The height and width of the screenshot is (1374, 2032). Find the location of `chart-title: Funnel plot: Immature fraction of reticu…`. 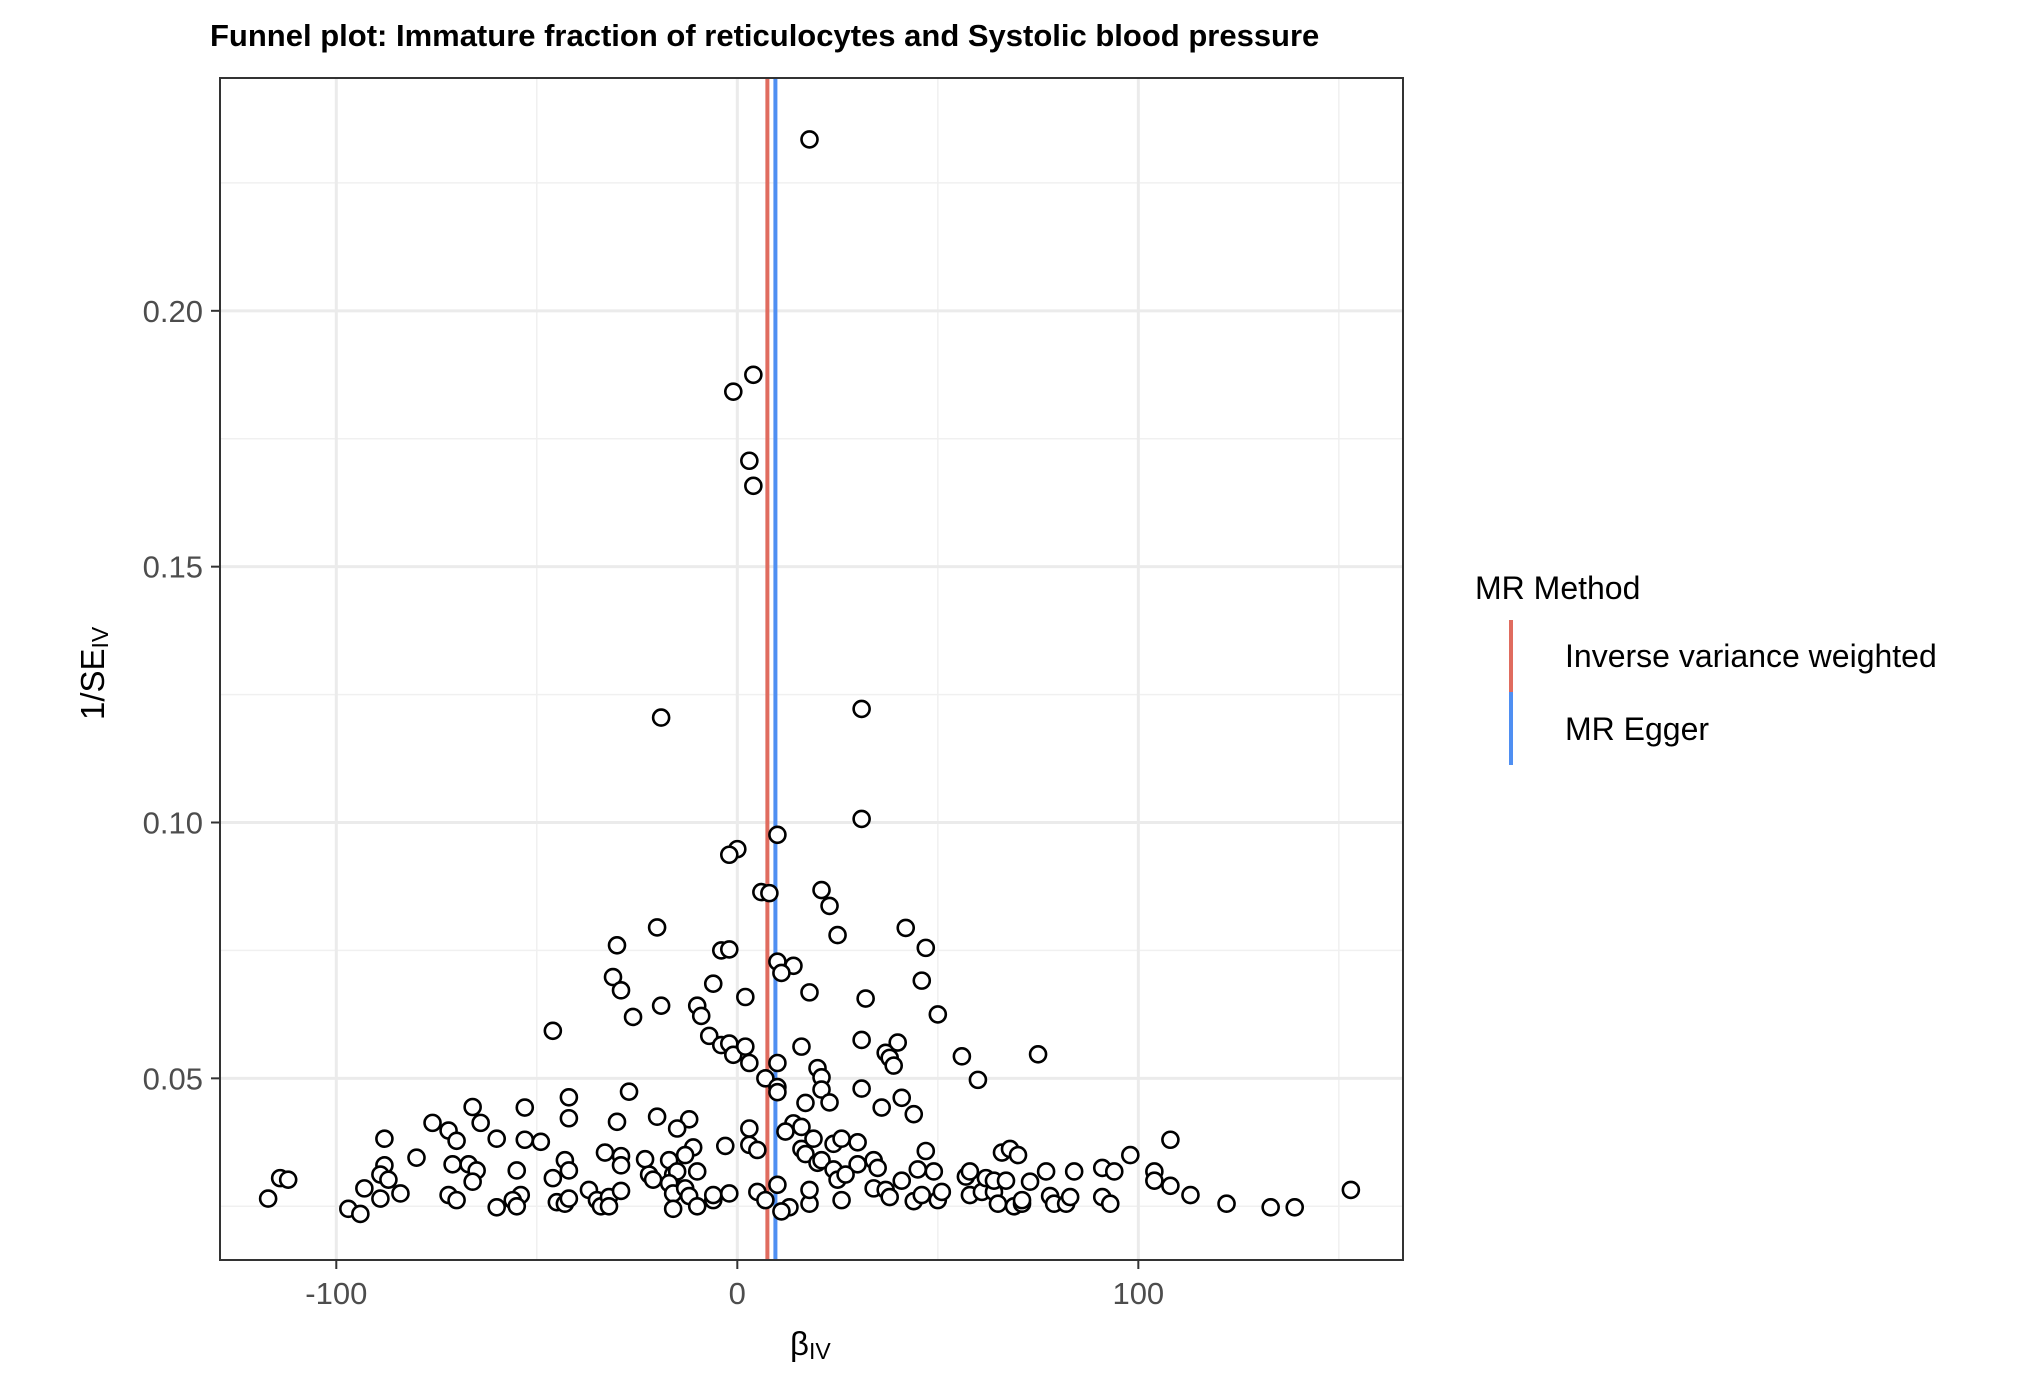

chart-title: Funnel plot: Immature fraction of reticu… is located at coordinates (764, 35).